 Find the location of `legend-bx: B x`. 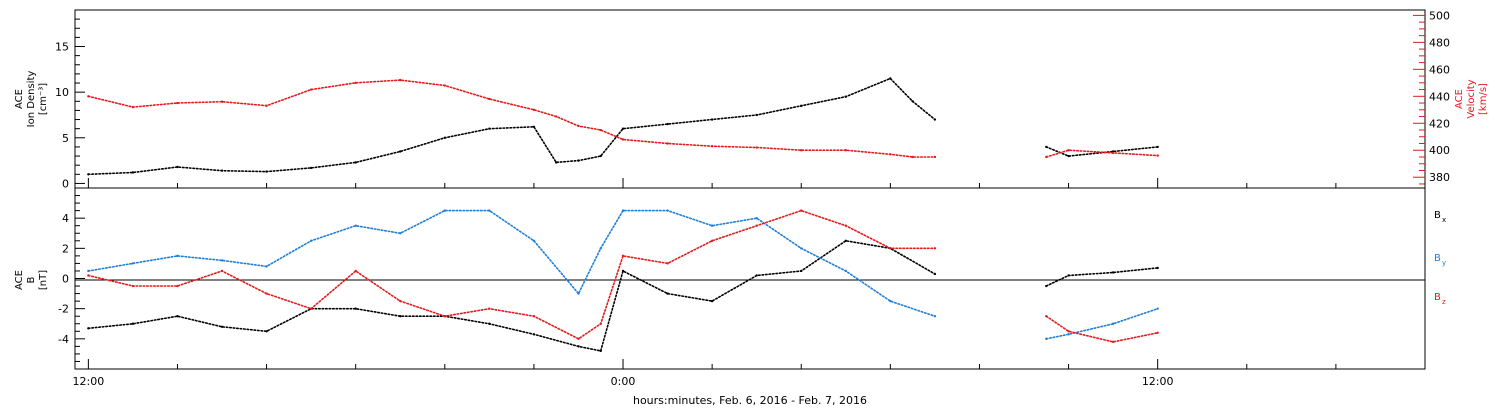

legend-bx: B x is located at coordinates (1440, 217).